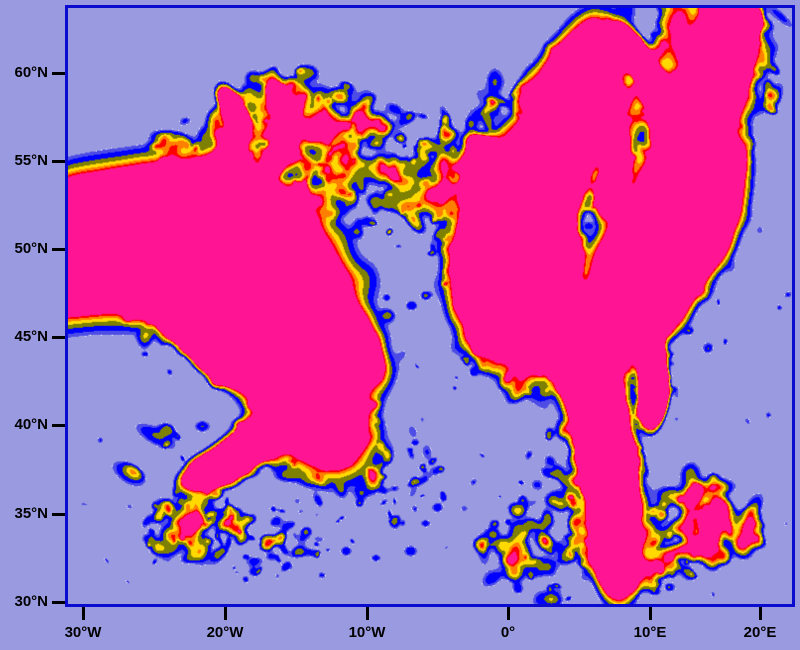  Describe the element at coordinates (31, 248) in the screenshot. I see `y-tick-label: 50°N` at that location.